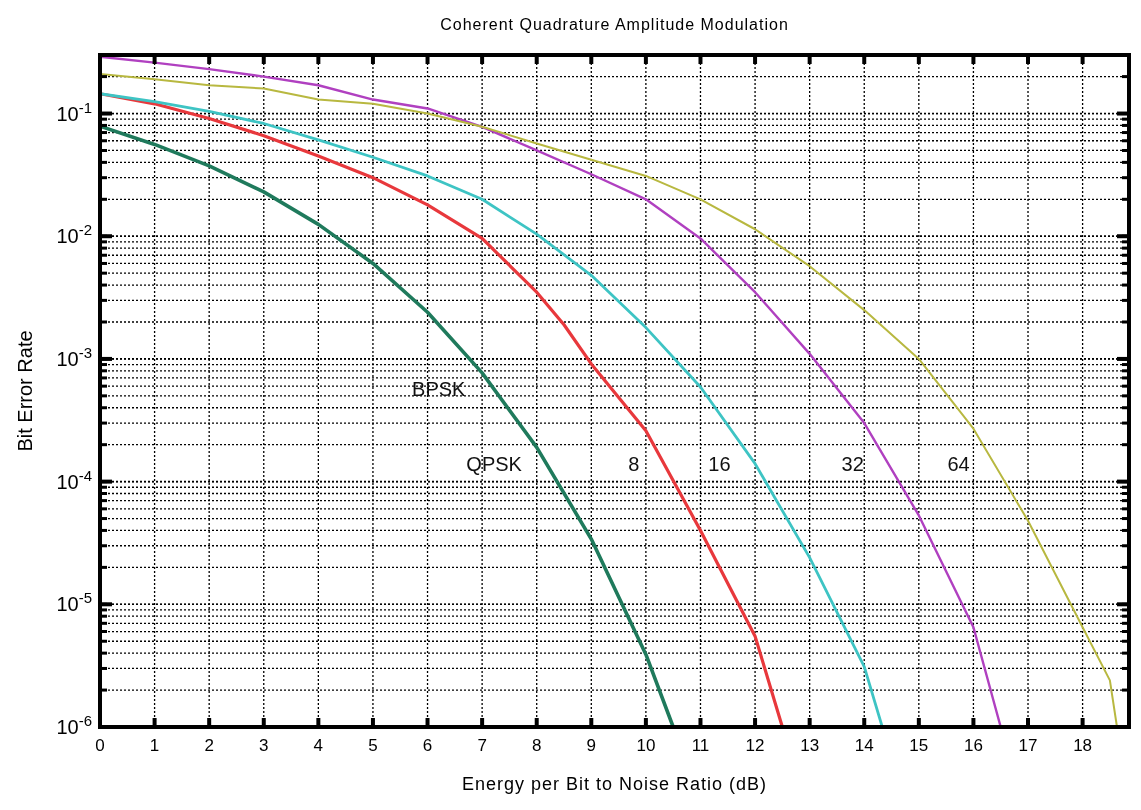 This screenshot has height=810, width=1141. Describe the element at coordinates (209, 745) in the screenshot. I see `x-tick-label: 2` at that location.